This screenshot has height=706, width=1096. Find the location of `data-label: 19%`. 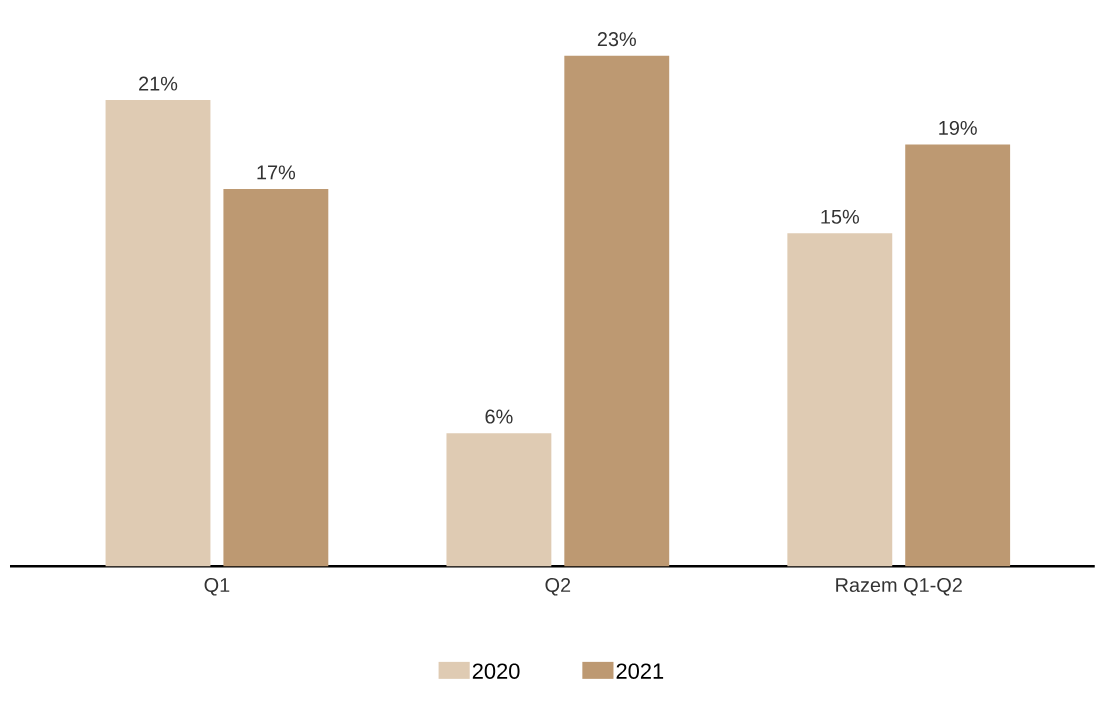

data-label: 19% is located at coordinates (958, 127).